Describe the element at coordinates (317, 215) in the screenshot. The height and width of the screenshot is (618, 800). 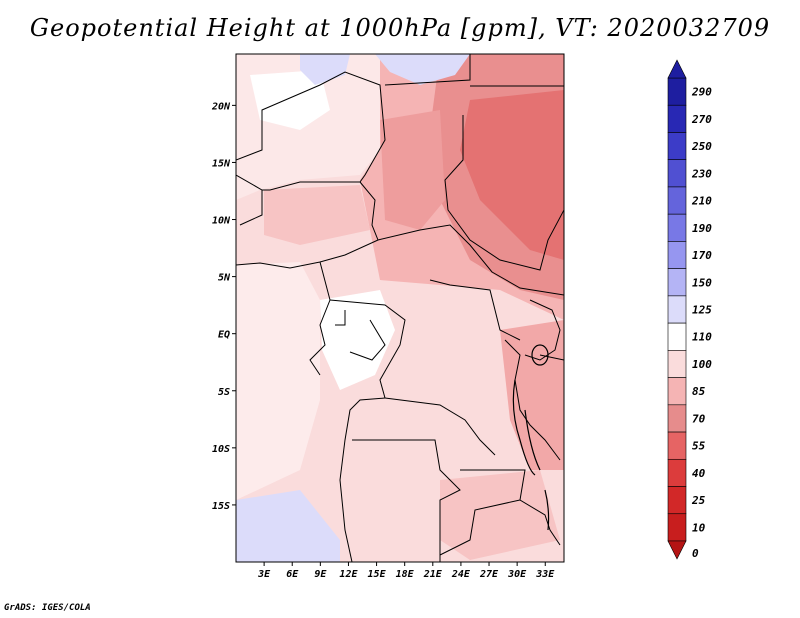
I see `field-85-west` at that location.